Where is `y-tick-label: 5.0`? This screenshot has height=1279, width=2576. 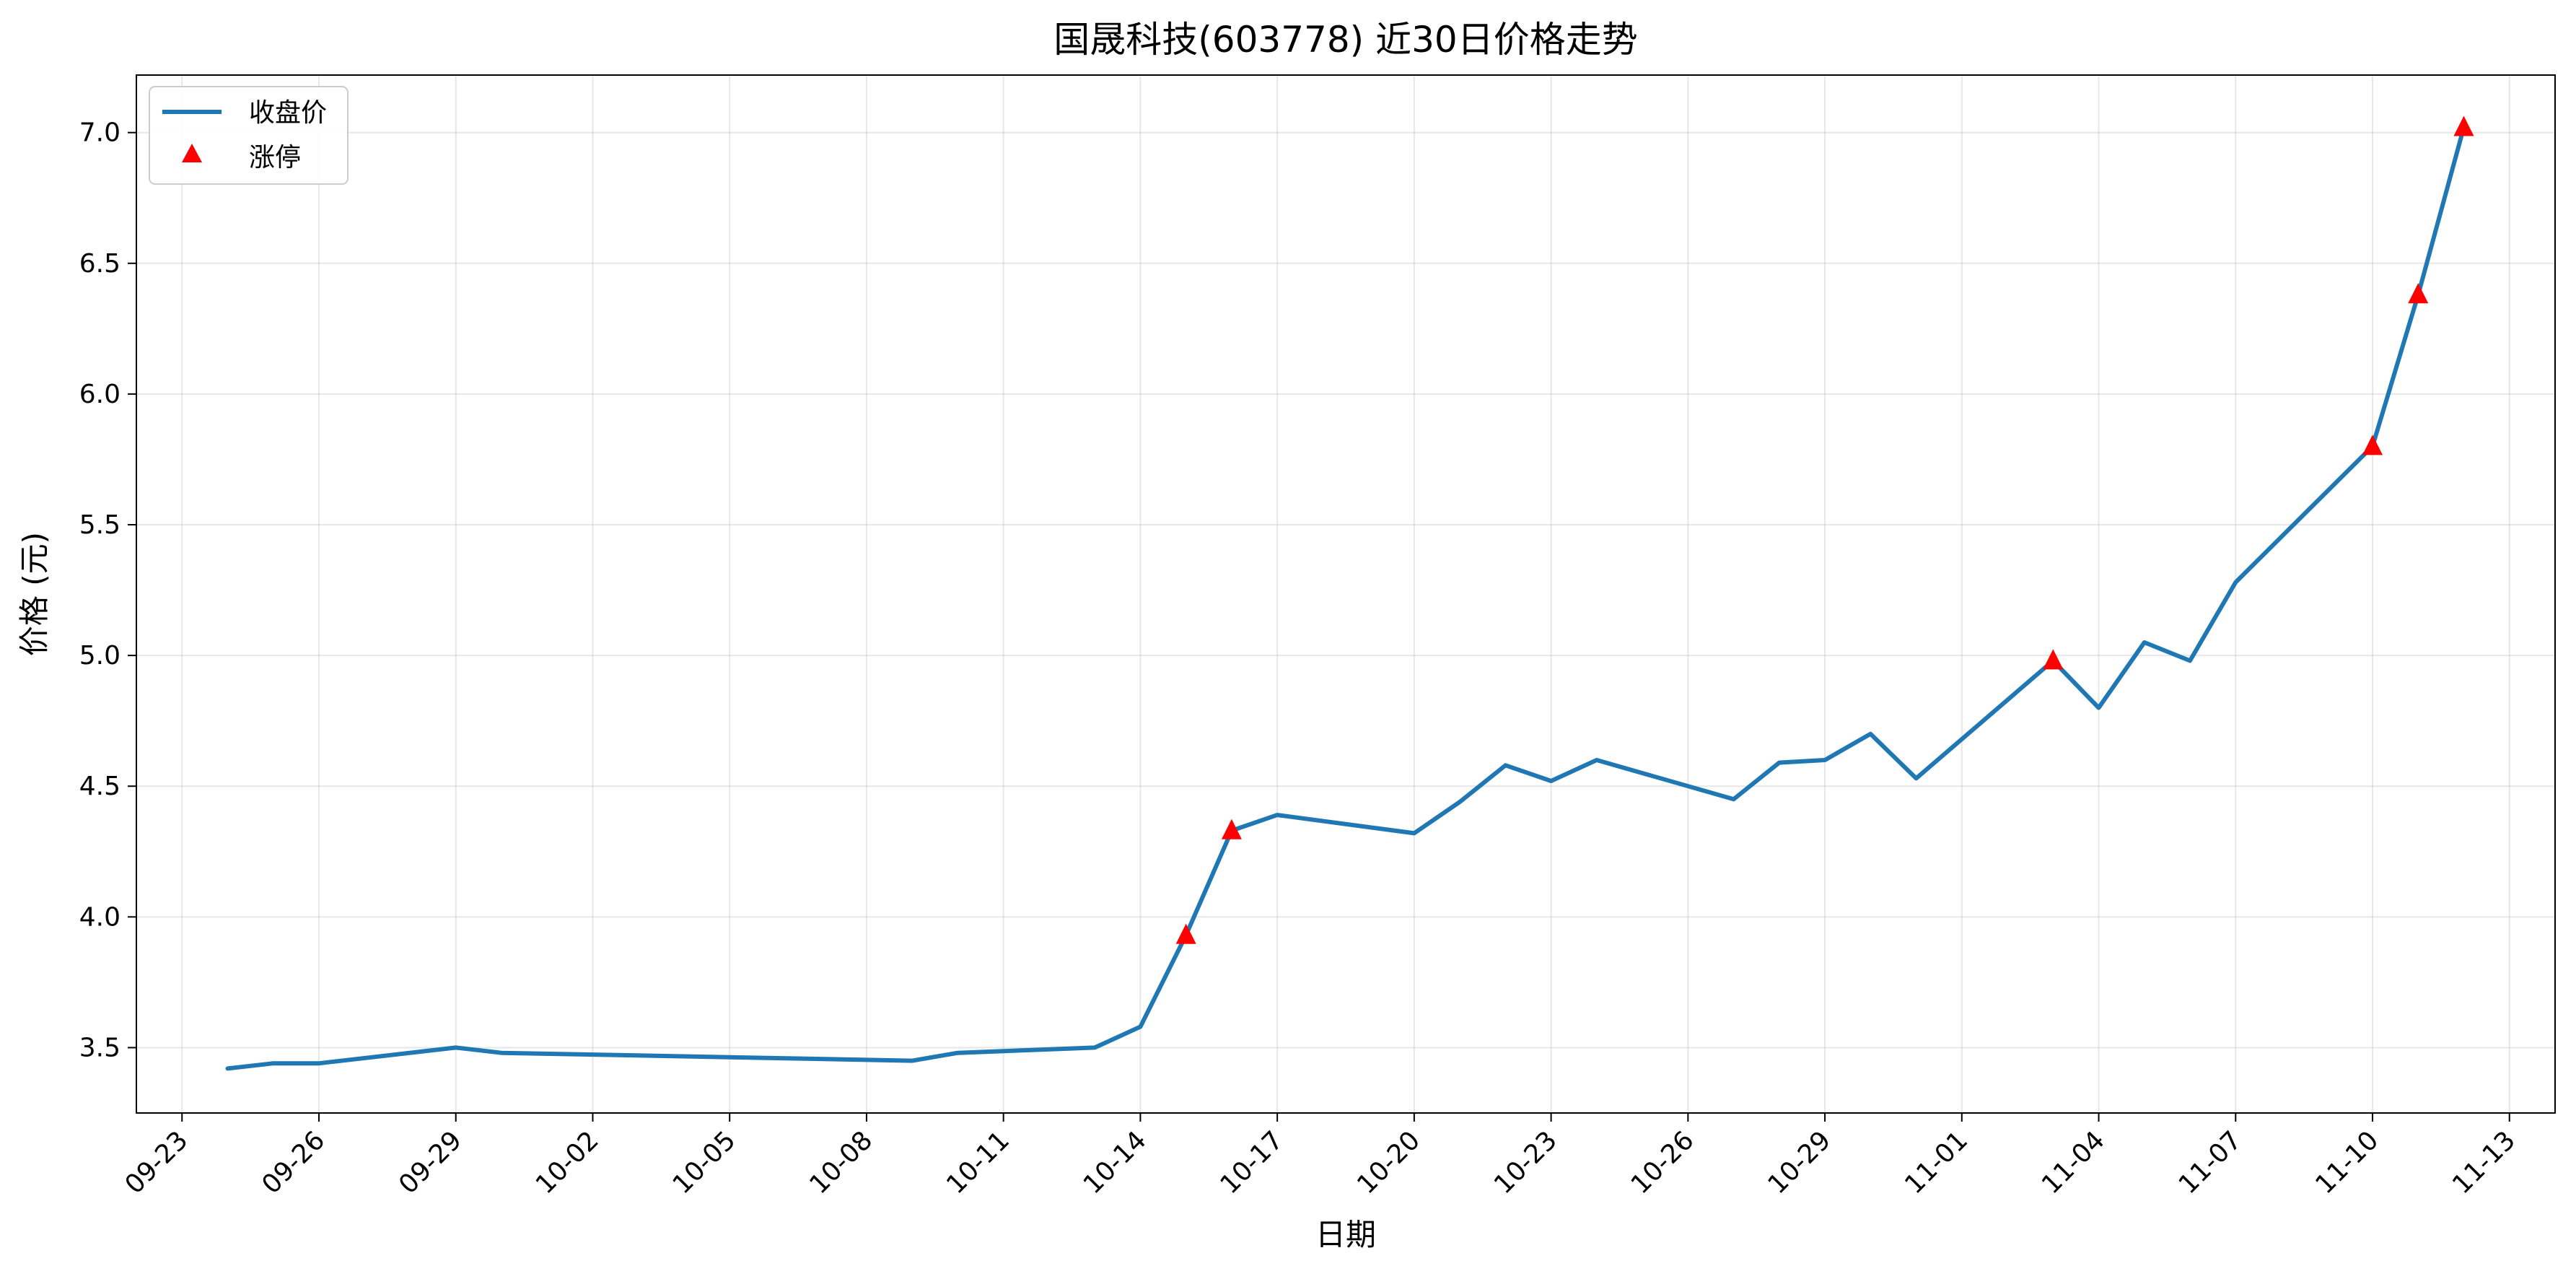 y-tick-label: 5.0 is located at coordinates (100, 656).